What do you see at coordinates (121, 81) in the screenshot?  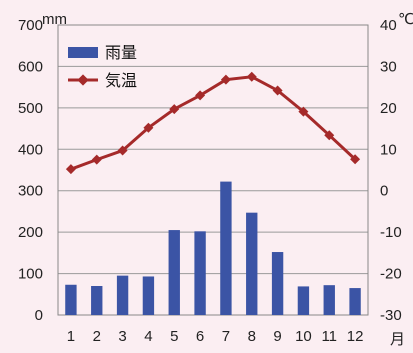 I see `legend-label-temp: 気温` at bounding box center [121, 81].